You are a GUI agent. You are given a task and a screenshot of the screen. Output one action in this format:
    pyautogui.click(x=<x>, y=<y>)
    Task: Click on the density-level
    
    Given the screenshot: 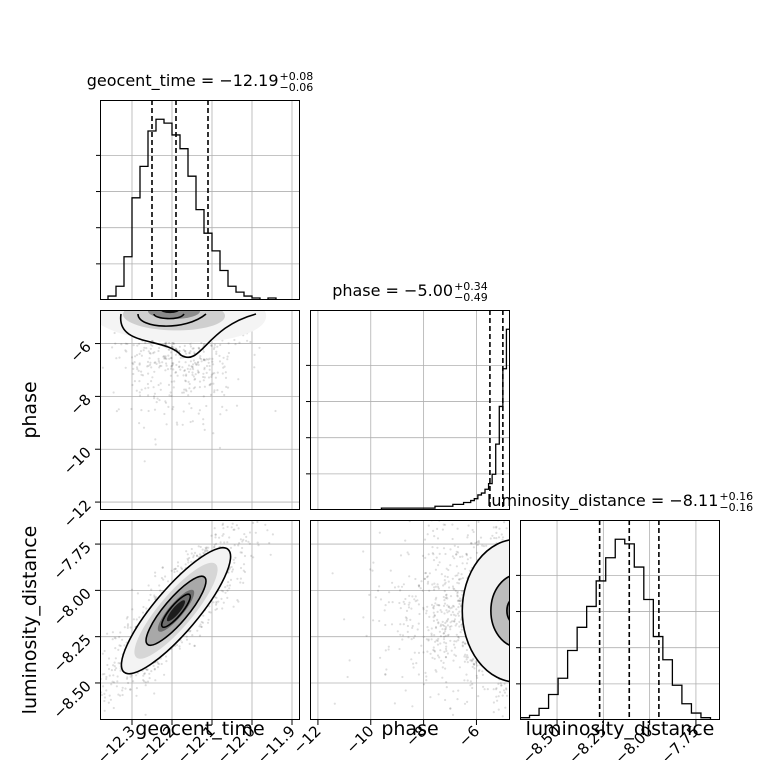 What is the action you would take?
    pyautogui.click(x=174, y=314)
    